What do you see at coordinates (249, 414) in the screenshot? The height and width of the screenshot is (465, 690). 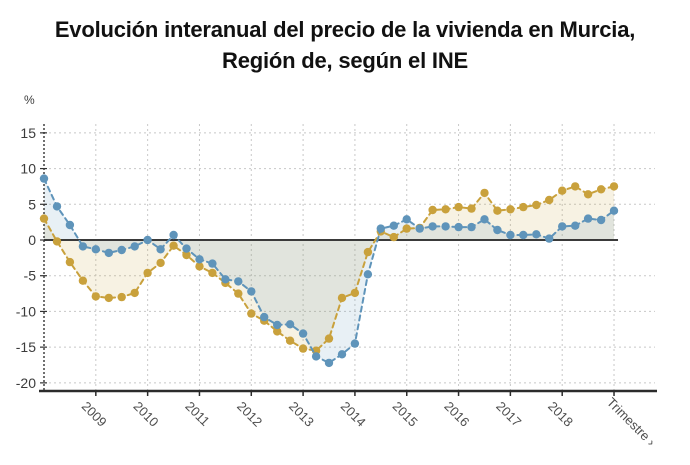 I see `x-year-label: 2012` at bounding box center [249, 414].